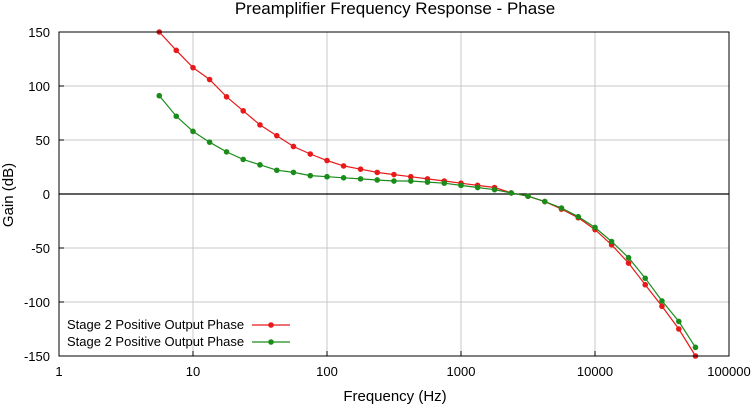  What do you see at coordinates (43, 140) in the screenshot?
I see `y-tick-label: 50` at bounding box center [43, 140].